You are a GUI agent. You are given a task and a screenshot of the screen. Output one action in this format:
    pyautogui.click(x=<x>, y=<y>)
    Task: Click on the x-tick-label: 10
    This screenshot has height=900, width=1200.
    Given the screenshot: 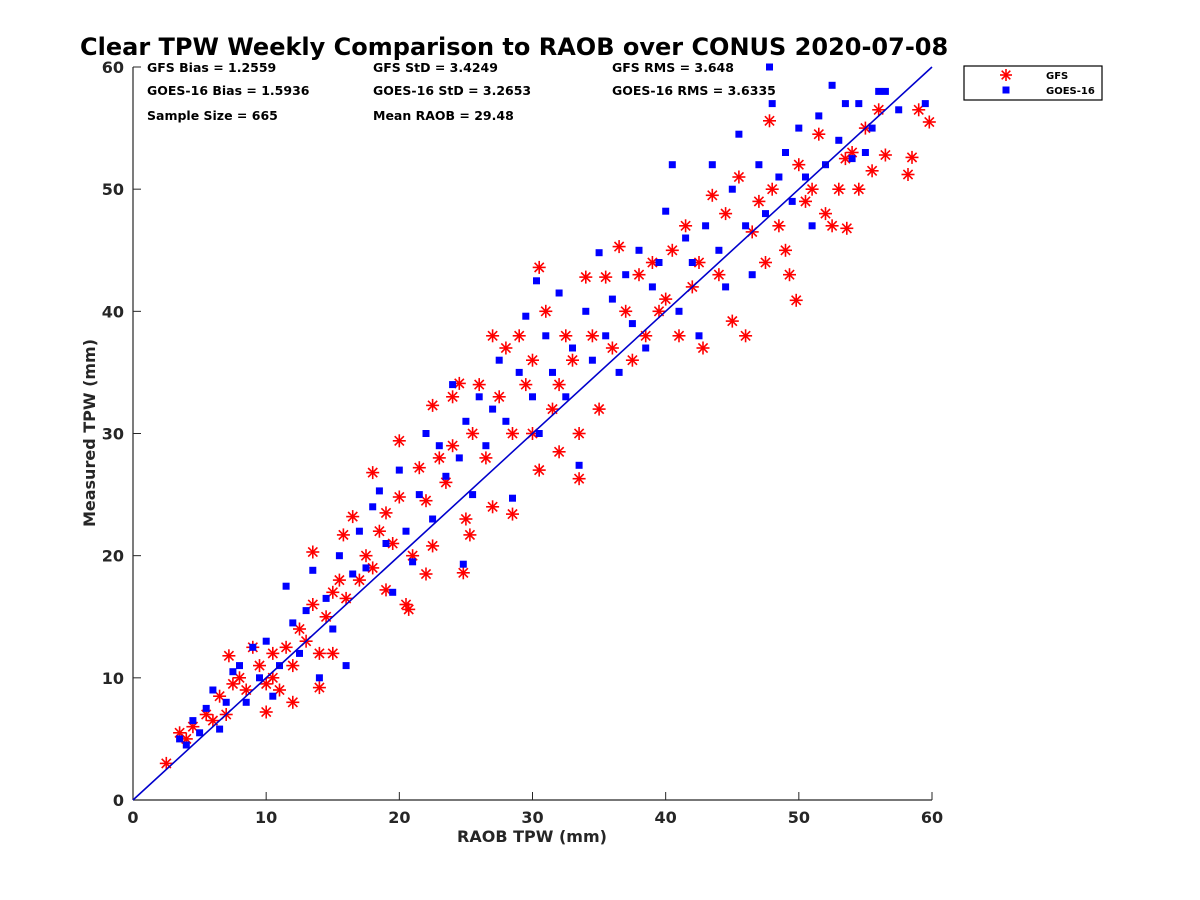 What is the action you would take?
    pyautogui.click(x=266, y=817)
    